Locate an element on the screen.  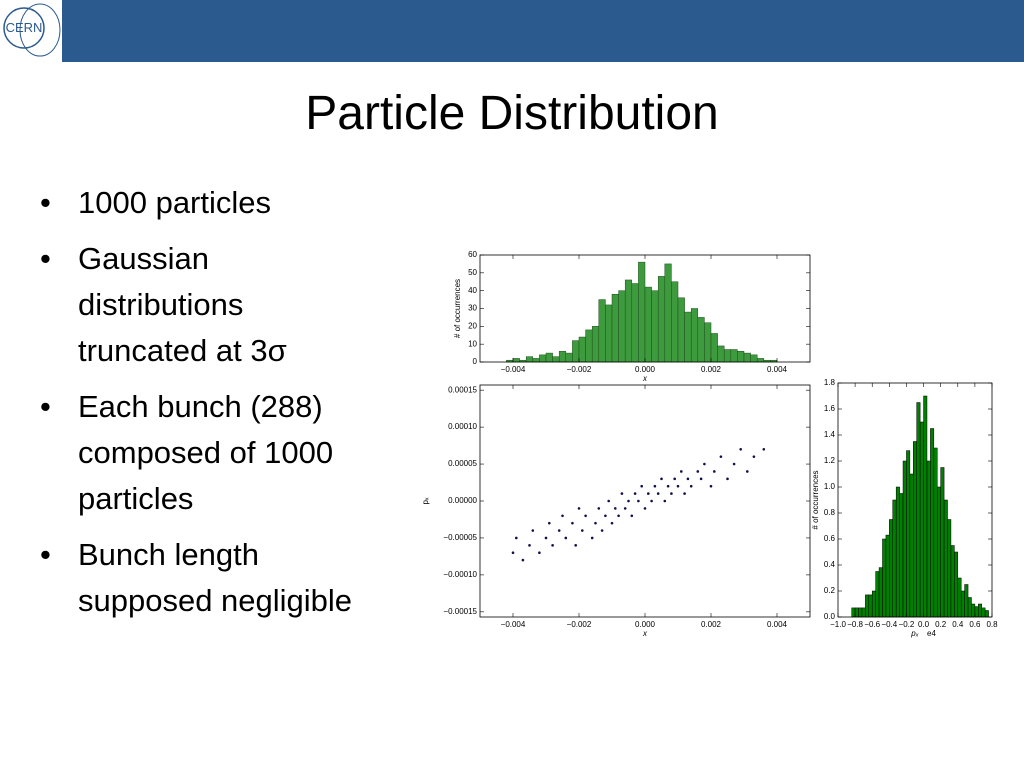
x-tick-label: −0.2 is located at coordinates (907, 624).